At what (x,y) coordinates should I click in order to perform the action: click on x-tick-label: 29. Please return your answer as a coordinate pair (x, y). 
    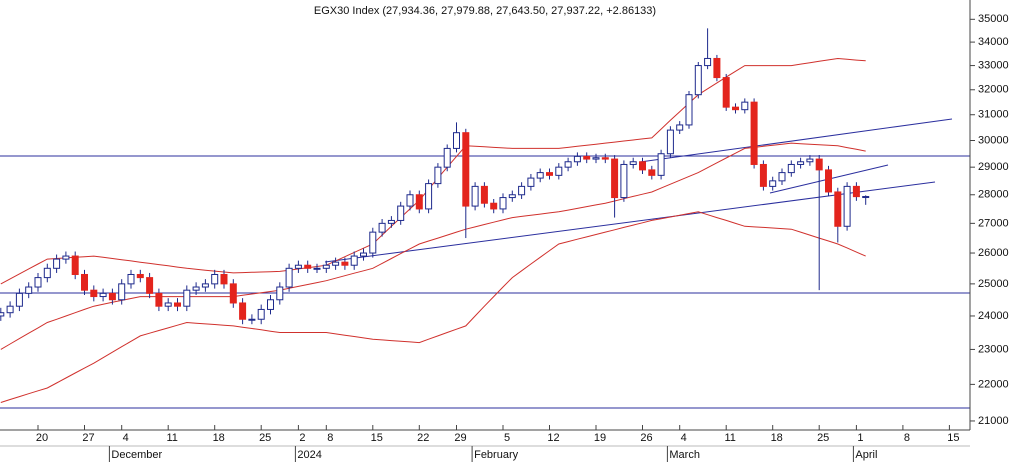
    Looking at the image, I should click on (460, 438).